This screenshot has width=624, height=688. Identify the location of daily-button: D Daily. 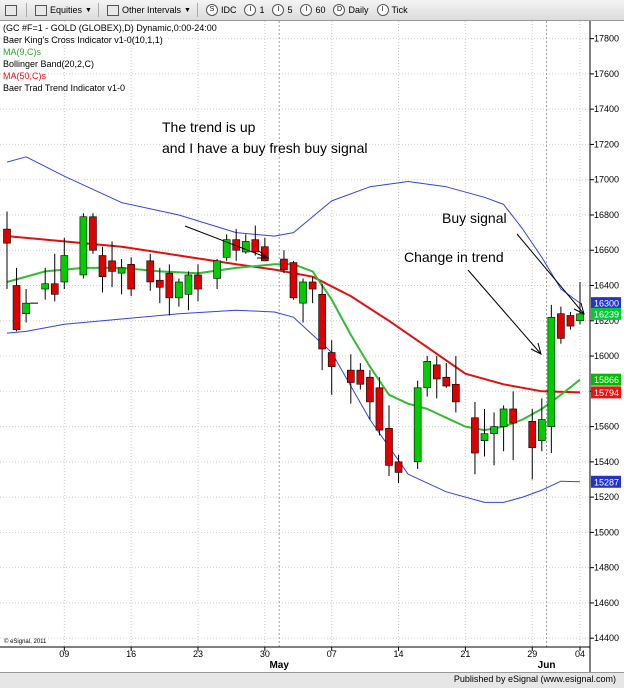
(350, 10).